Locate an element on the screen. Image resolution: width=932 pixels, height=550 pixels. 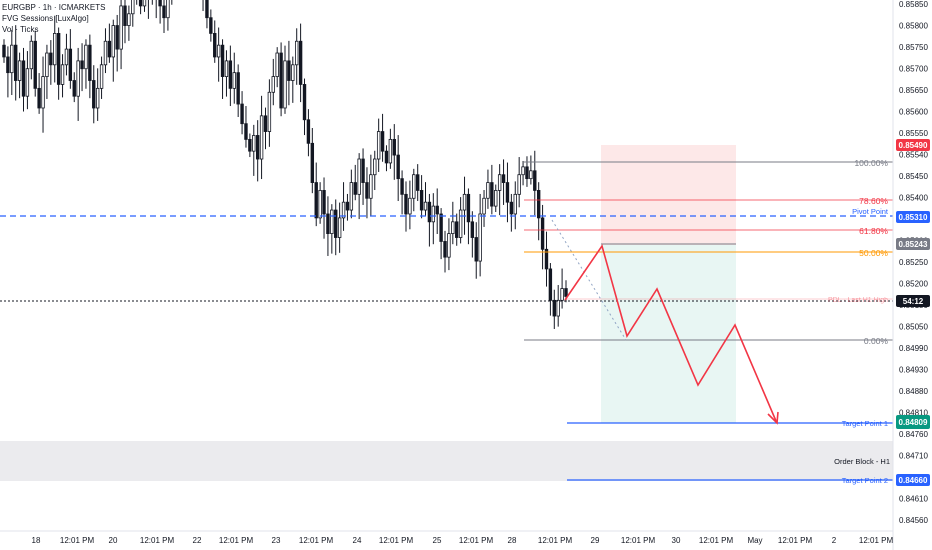
time-tick-label: 20 is located at coordinates (113, 540).